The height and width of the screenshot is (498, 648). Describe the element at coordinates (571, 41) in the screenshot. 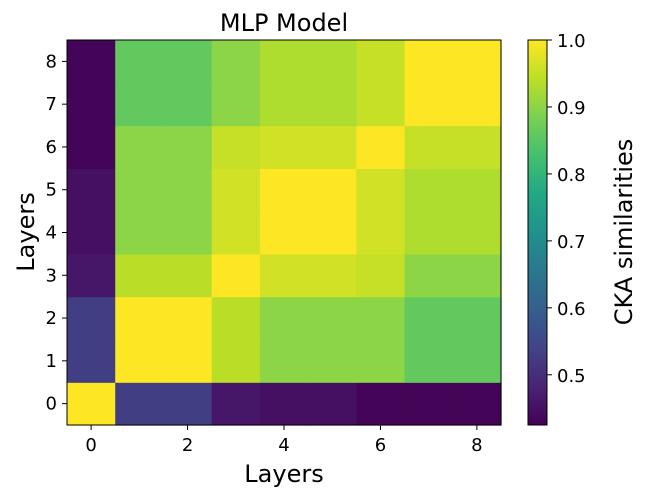

I see `colorbar-tick-label: 1.0` at that location.